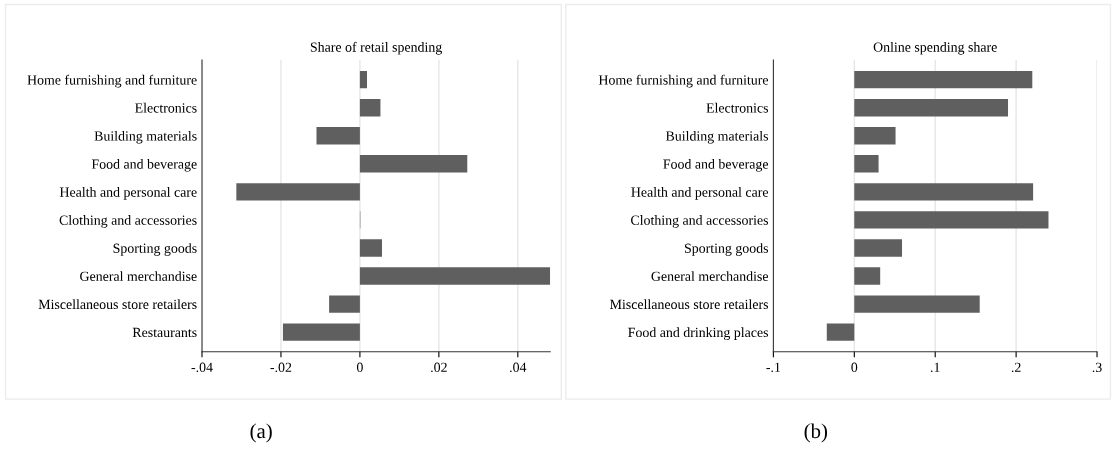 The width and height of the screenshot is (1116, 451). Describe the element at coordinates (1016, 367) in the screenshot. I see `x-tick-label: .2` at that location.